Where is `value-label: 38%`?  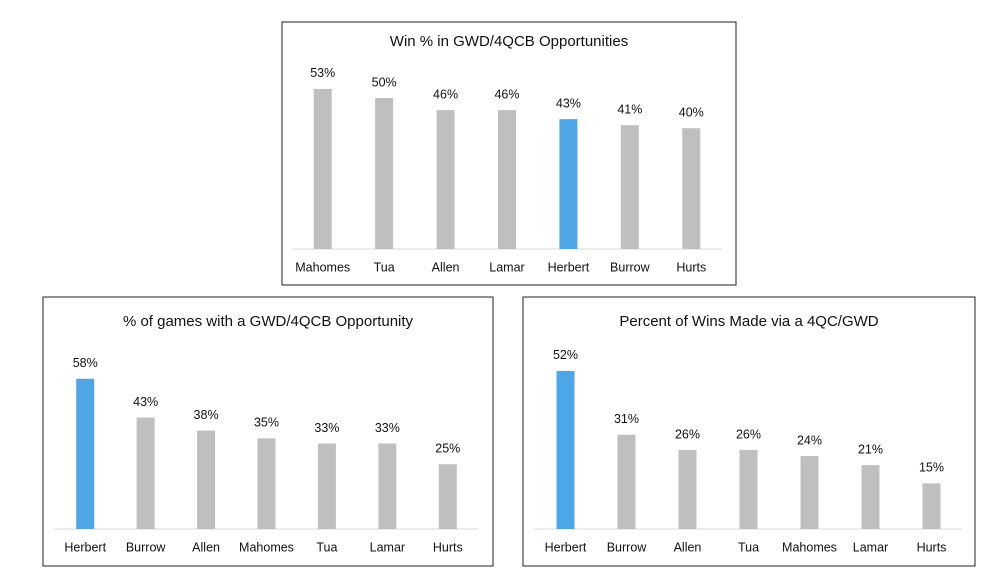
value-label: 38% is located at coordinates (206, 415).